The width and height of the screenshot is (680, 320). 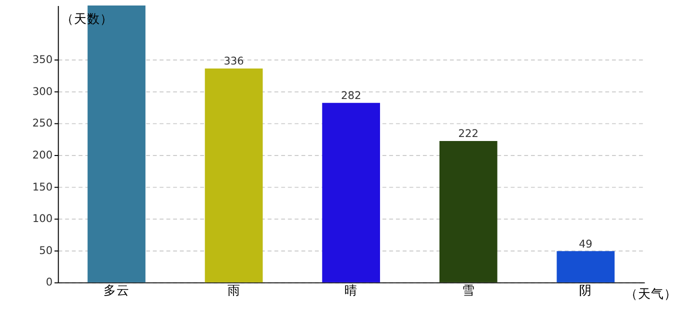 I want to click on x-tick-label: 雨, so click(x=233, y=290).